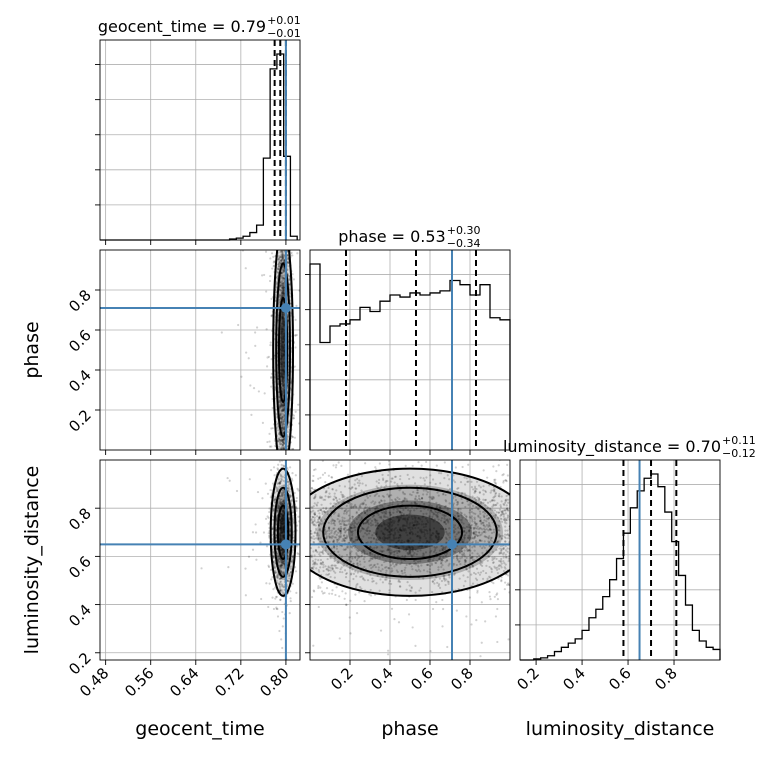  I want to click on density-shading, so click(410, 532).